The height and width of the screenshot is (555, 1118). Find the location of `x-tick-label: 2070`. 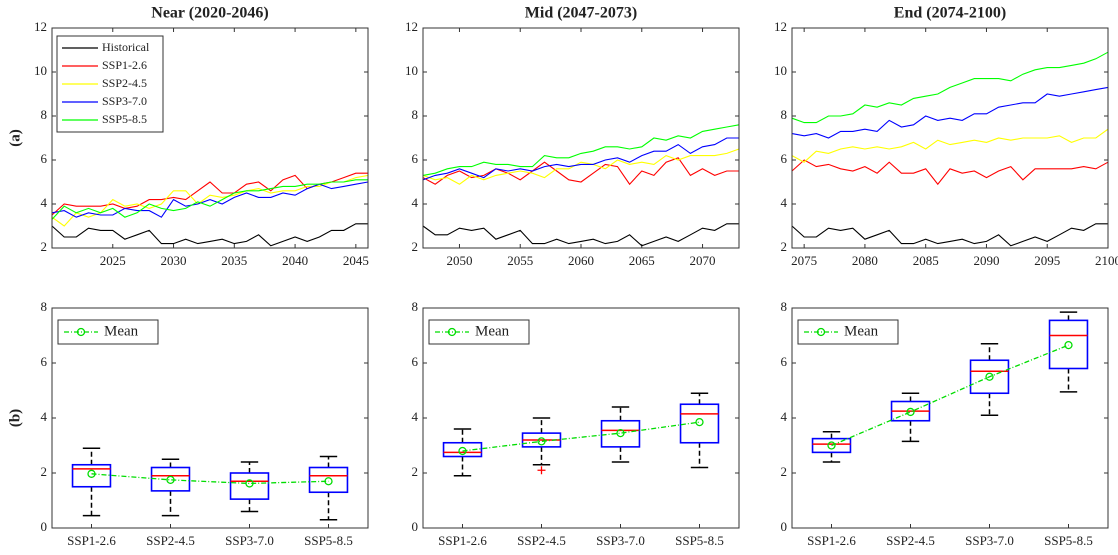

x-tick-label: 2070 is located at coordinates (703, 260).